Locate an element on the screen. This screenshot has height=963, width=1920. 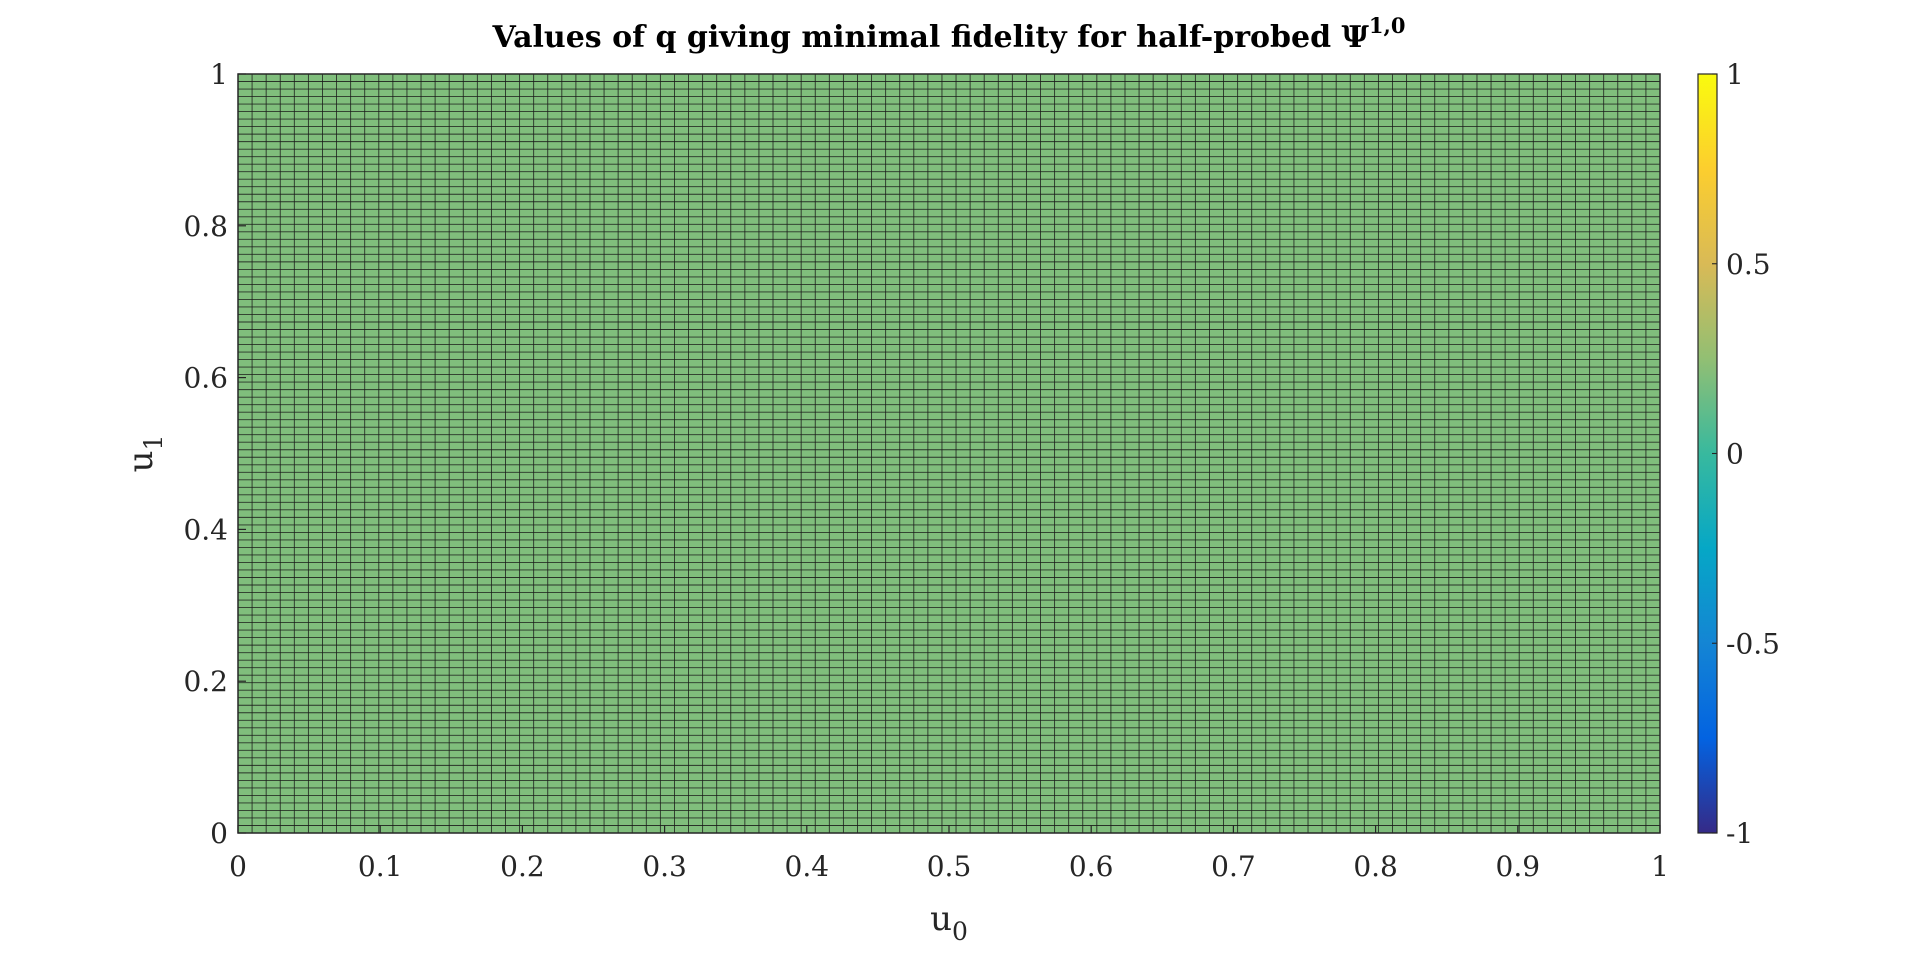
x-tick-label: 0.7 is located at coordinates (1233, 866).